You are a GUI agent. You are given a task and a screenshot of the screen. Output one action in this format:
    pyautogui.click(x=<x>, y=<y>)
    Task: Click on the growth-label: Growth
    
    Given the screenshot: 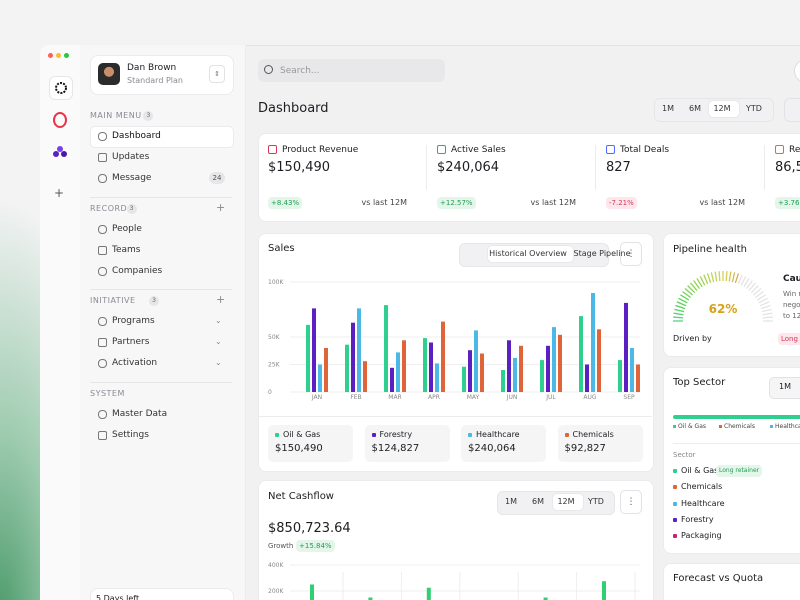 What is the action you would take?
    pyautogui.click(x=281, y=546)
    